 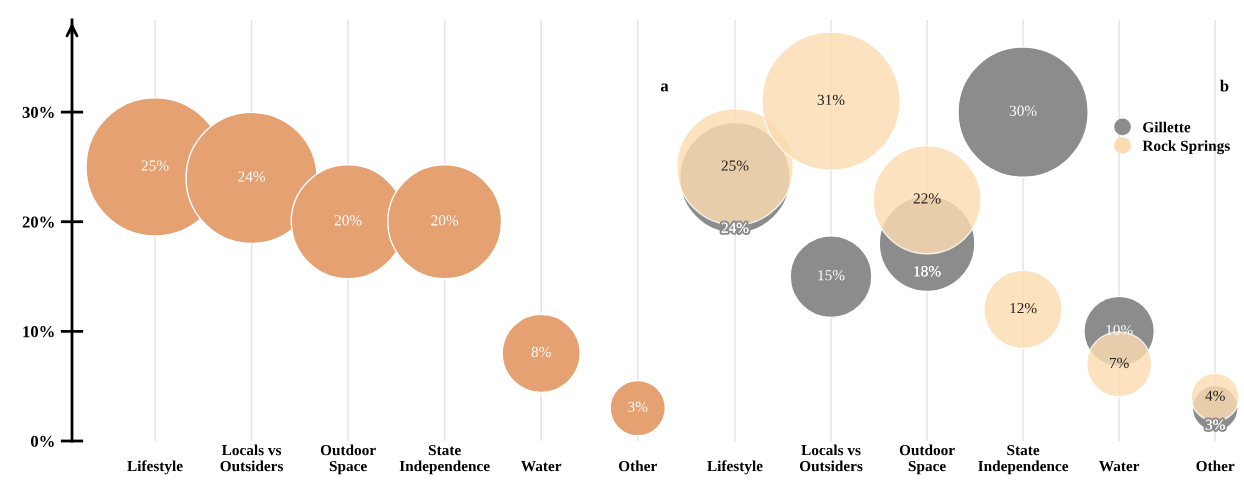 What do you see at coordinates (1167, 127) in the screenshot?
I see `legend-label: Gillette` at bounding box center [1167, 127].